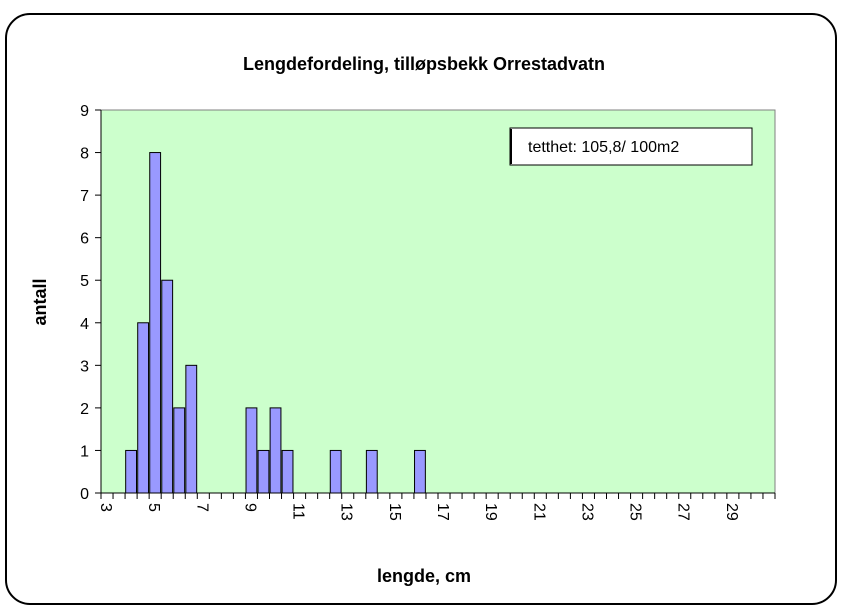 The width and height of the screenshot is (843, 610). What do you see at coordinates (683, 512) in the screenshot?
I see `x-tick-label: 27` at bounding box center [683, 512].